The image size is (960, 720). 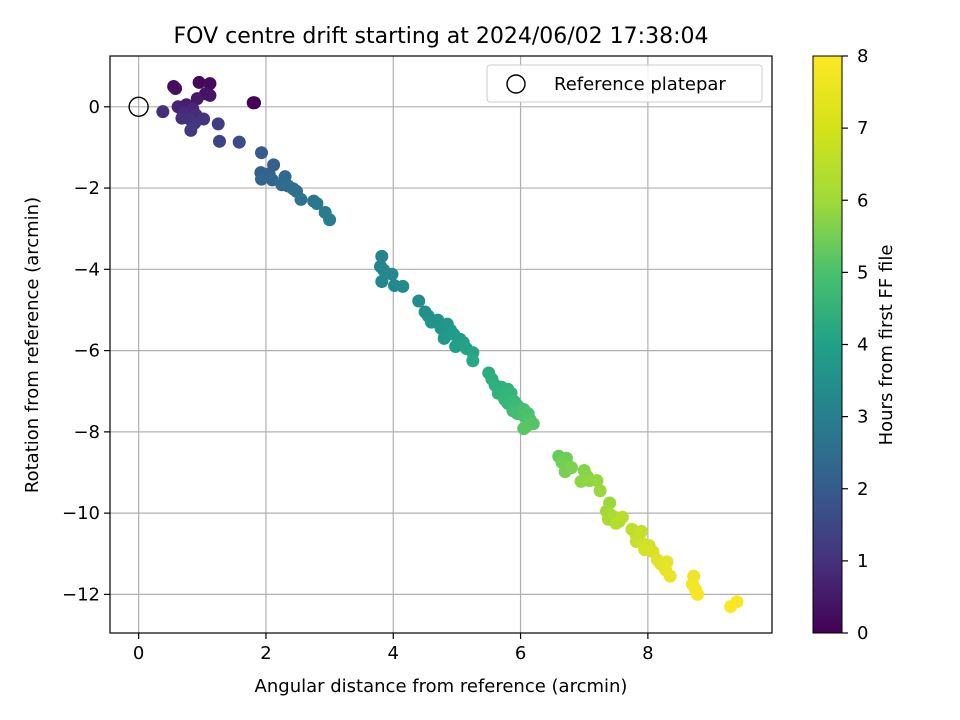 What do you see at coordinates (862, 345) in the screenshot?
I see `colorbar-tick-label: 4` at bounding box center [862, 345].